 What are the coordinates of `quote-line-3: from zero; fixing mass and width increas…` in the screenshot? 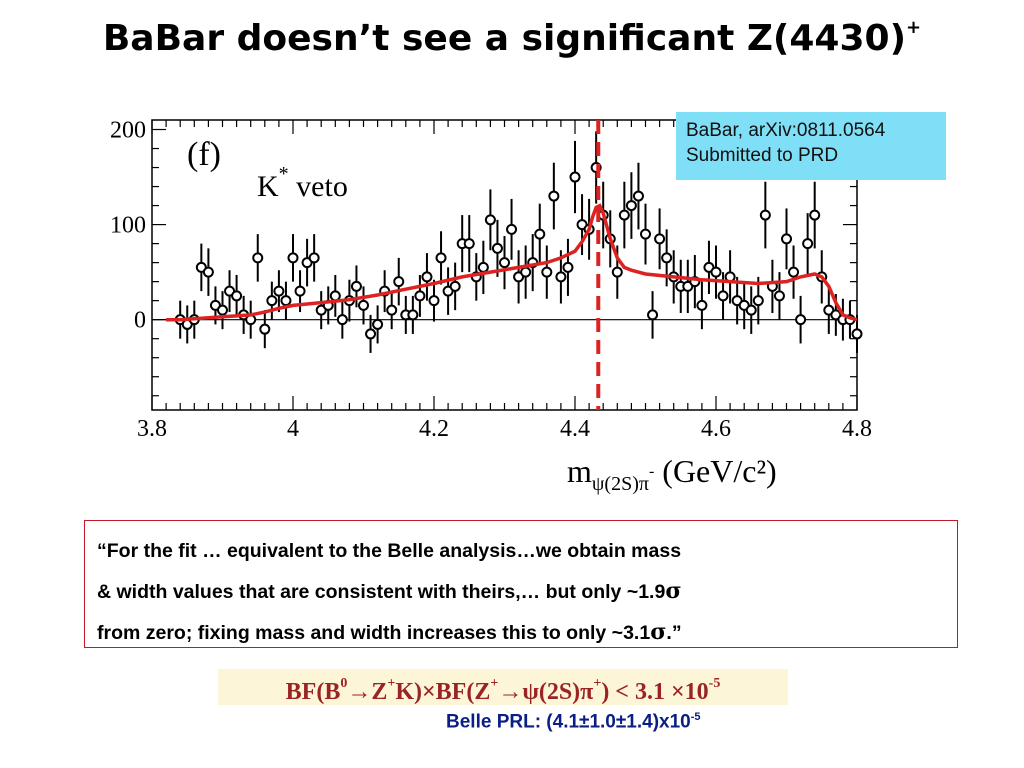 It's located at (389, 632).